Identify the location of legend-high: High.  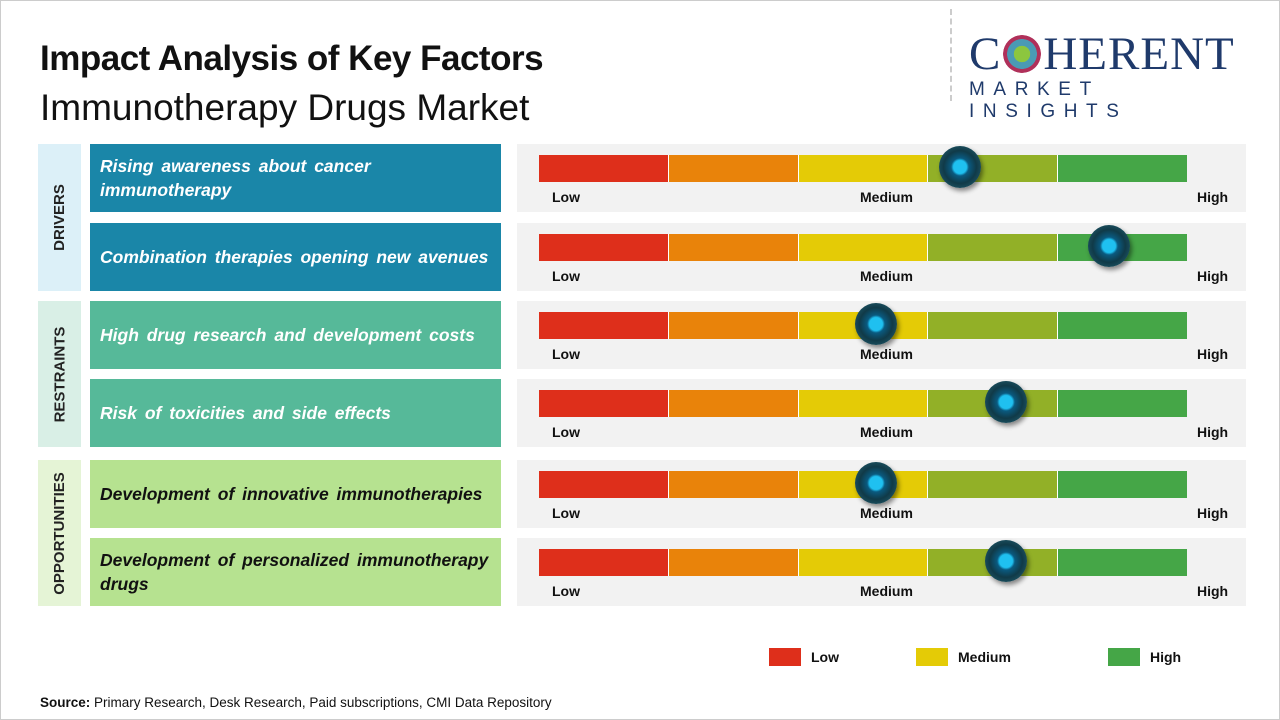
(1144, 657).